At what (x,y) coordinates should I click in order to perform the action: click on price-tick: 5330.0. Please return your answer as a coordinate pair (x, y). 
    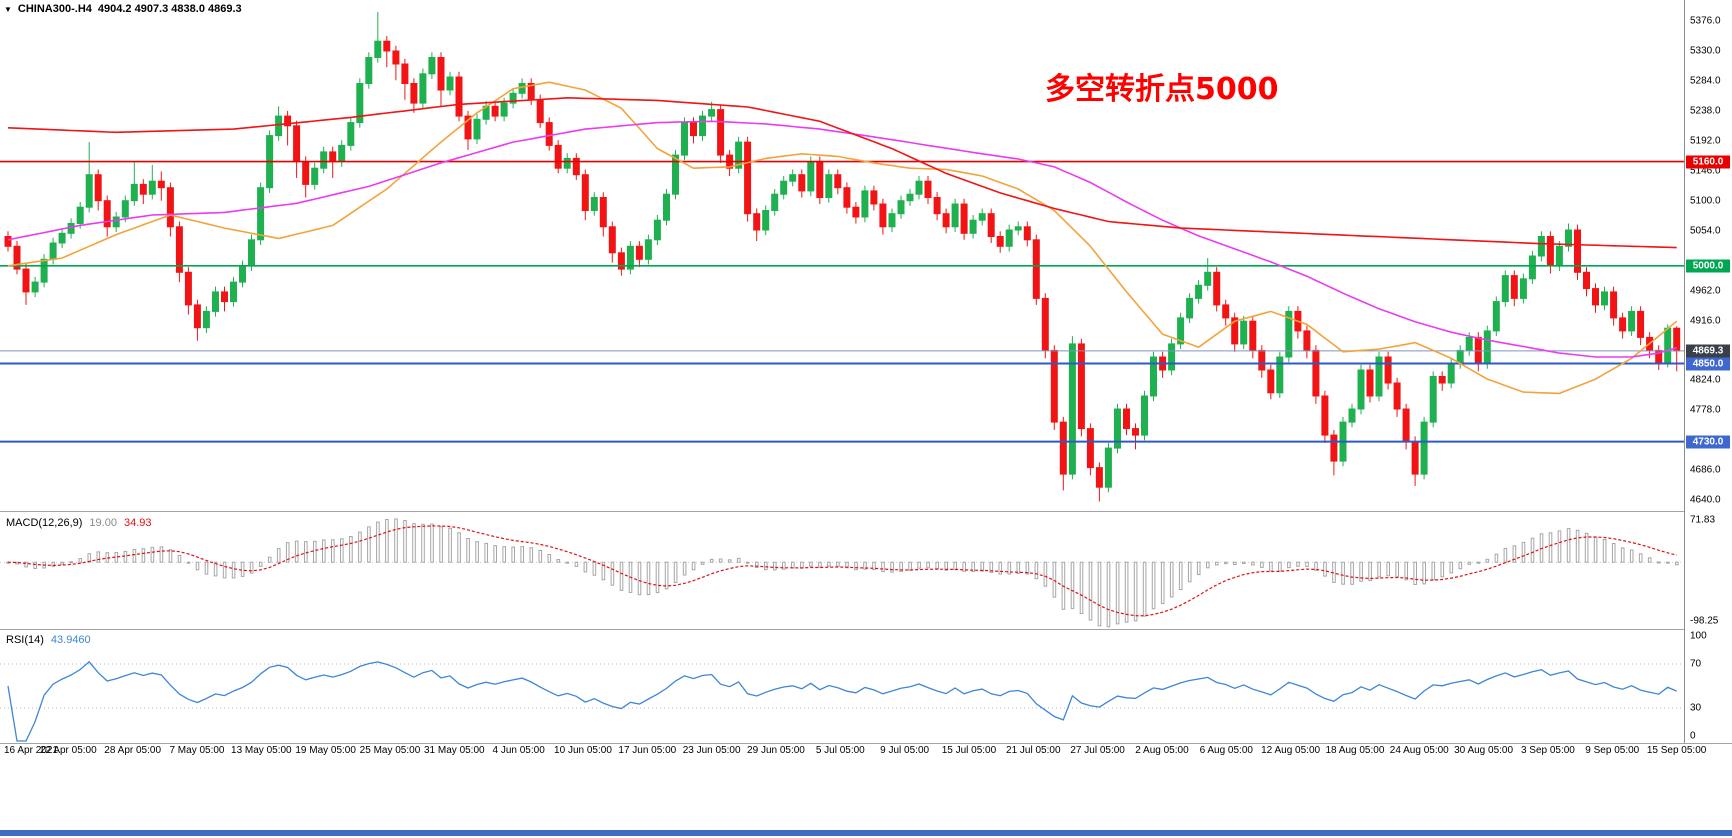
    Looking at the image, I should click on (1705, 51).